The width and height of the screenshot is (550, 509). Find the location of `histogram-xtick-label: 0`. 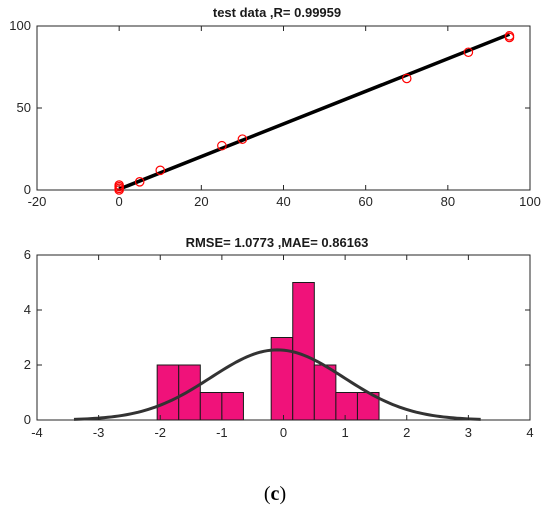

histogram-xtick-label: 0 is located at coordinates (283, 432).